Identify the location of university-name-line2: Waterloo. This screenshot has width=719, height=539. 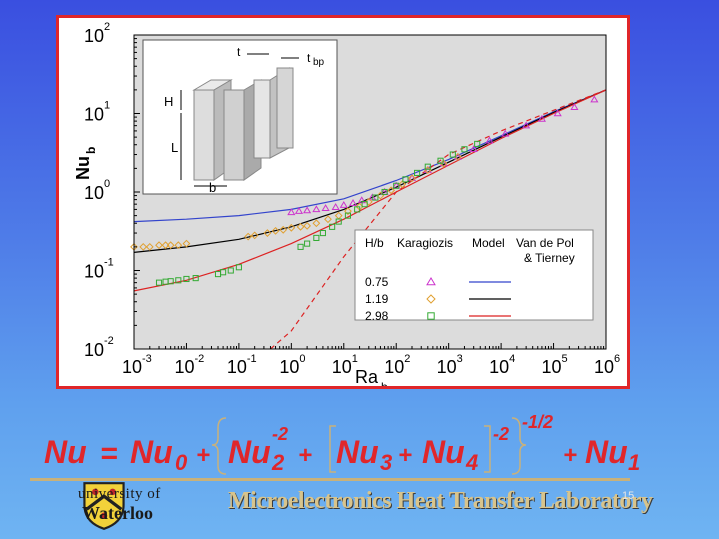
(117, 513).